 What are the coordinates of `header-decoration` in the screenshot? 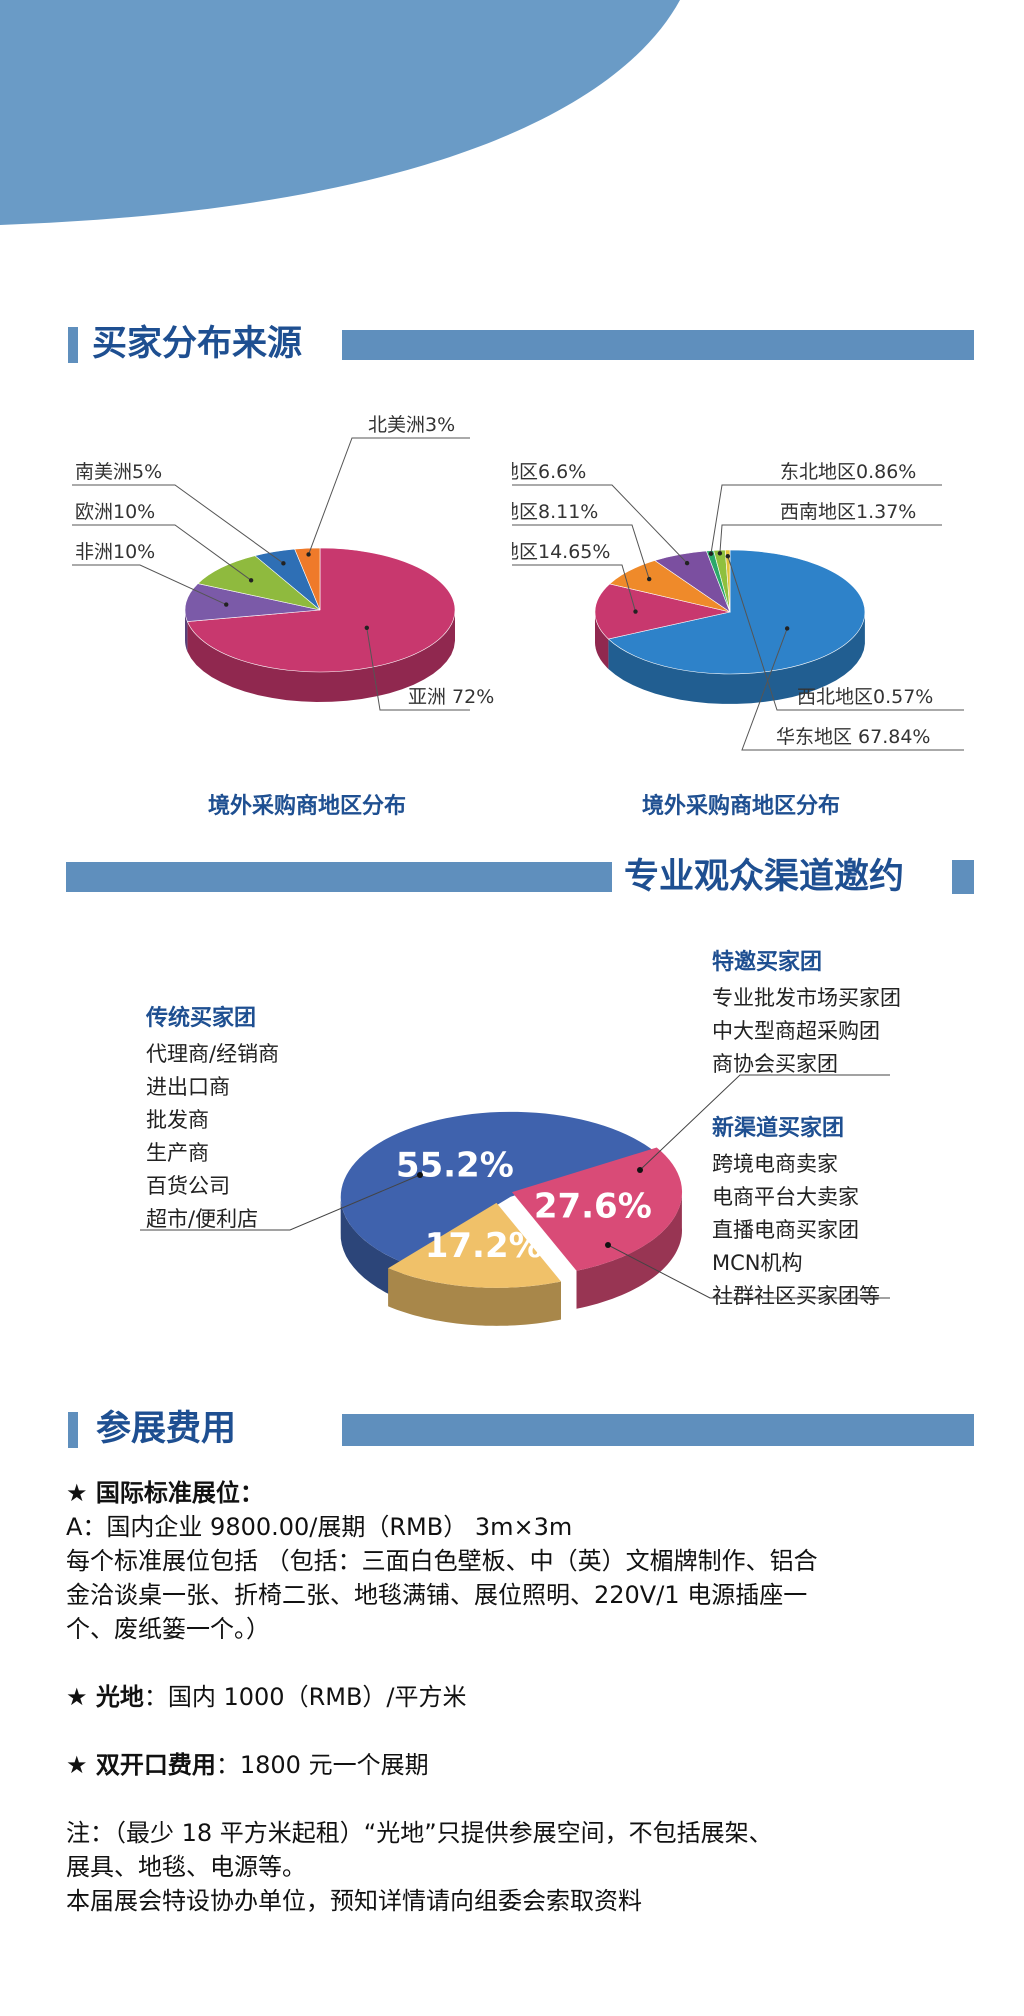 It's located at (340, 112).